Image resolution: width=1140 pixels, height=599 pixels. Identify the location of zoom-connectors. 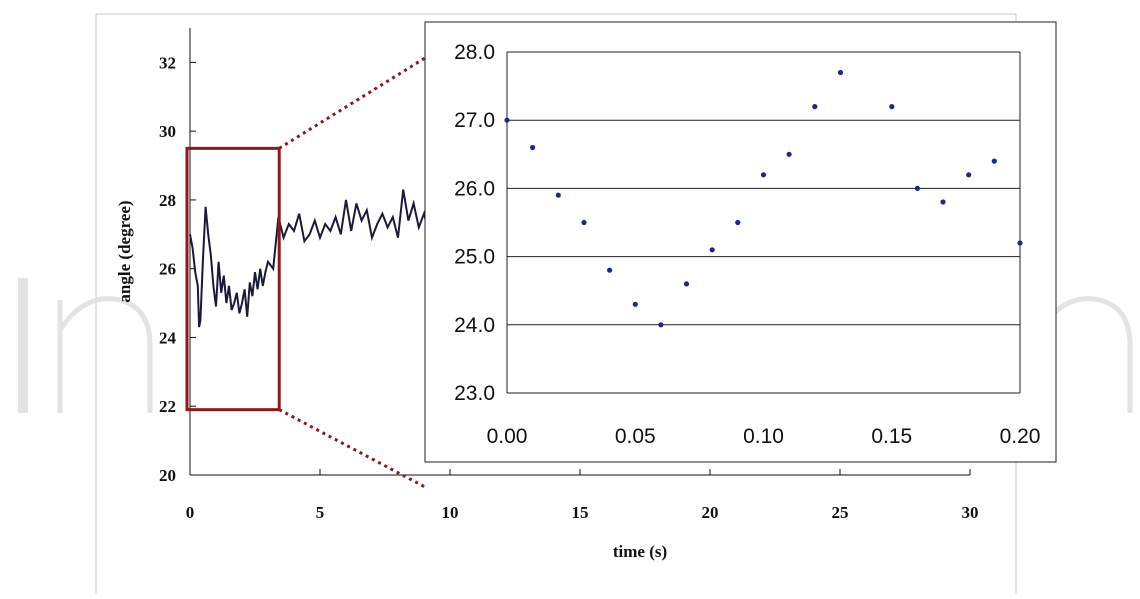
(352, 272).